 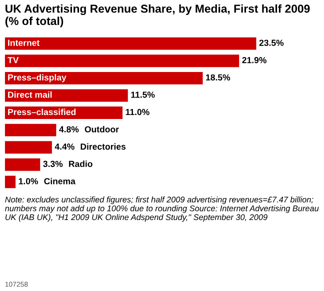 What do you see at coordinates (64, 147) in the screenshot?
I see `data-label: 4.4%` at bounding box center [64, 147].